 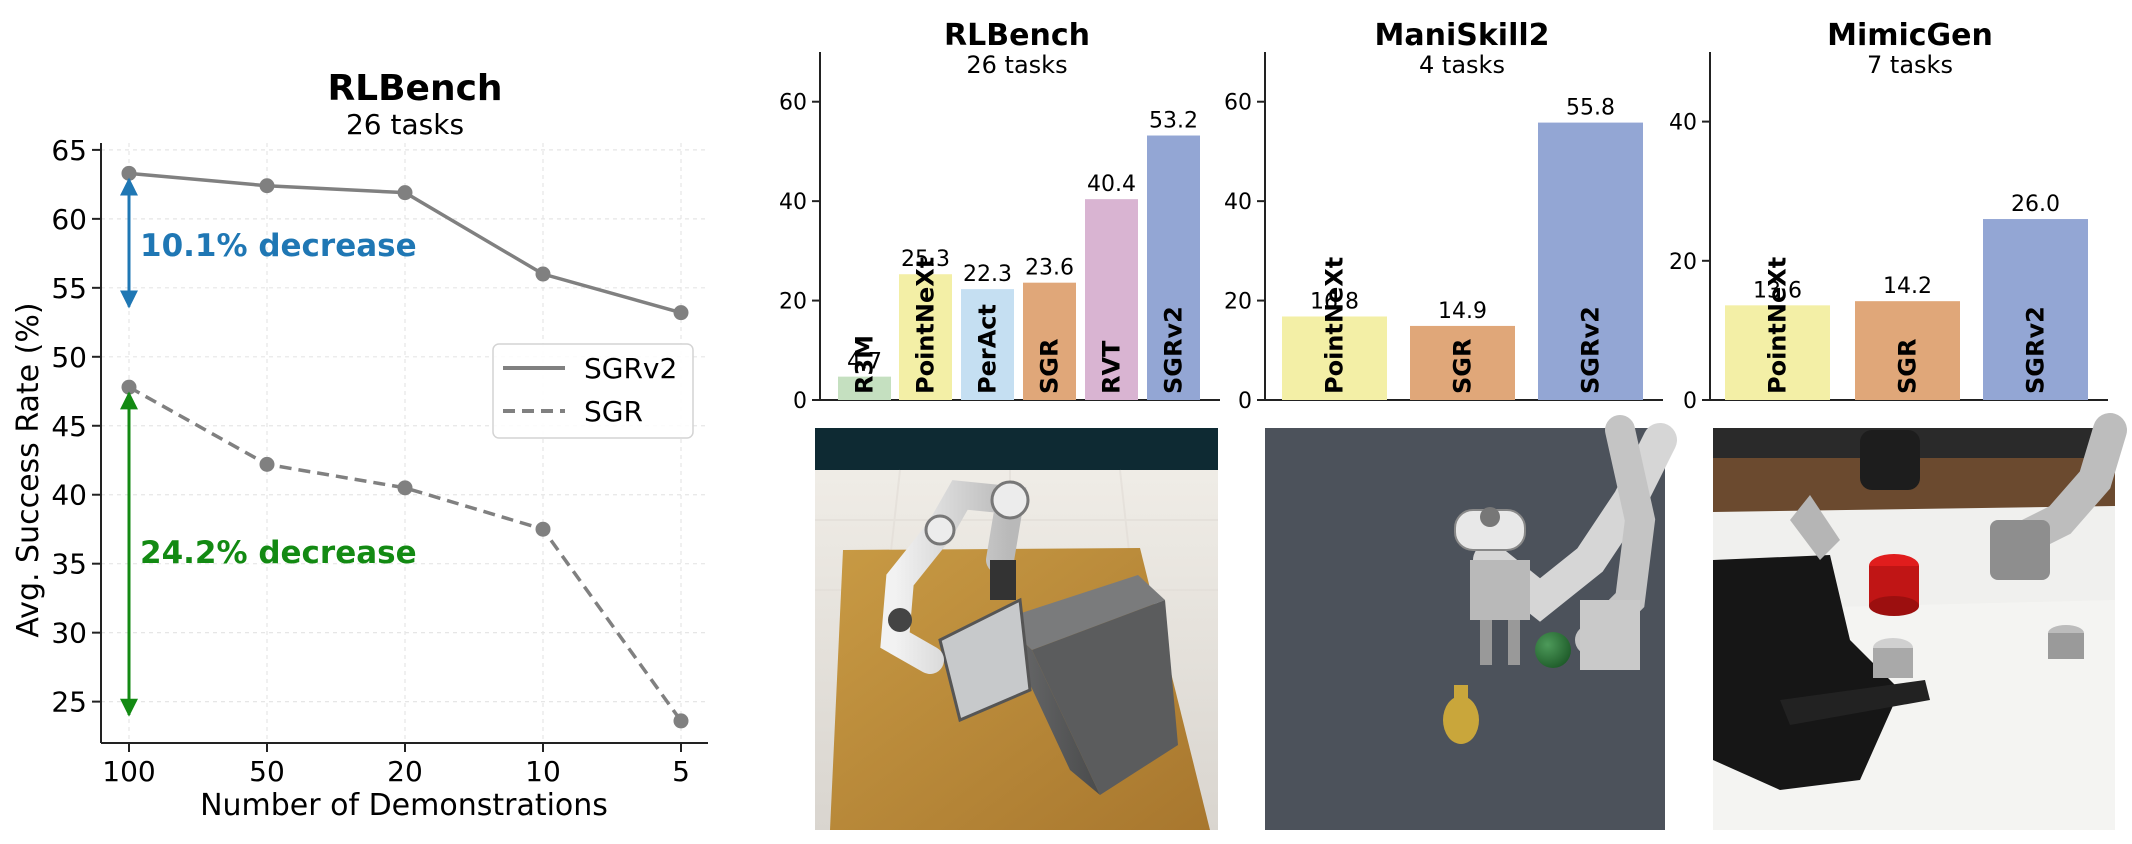 I want to click on x-tick-label: 100, so click(x=128, y=771).